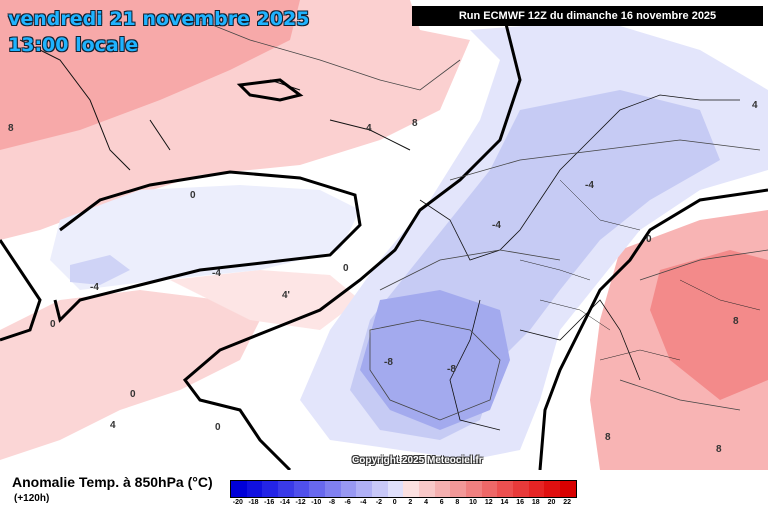  Describe the element at coordinates (347, 502) in the screenshot. I see `scale-tick-label: -6` at that location.